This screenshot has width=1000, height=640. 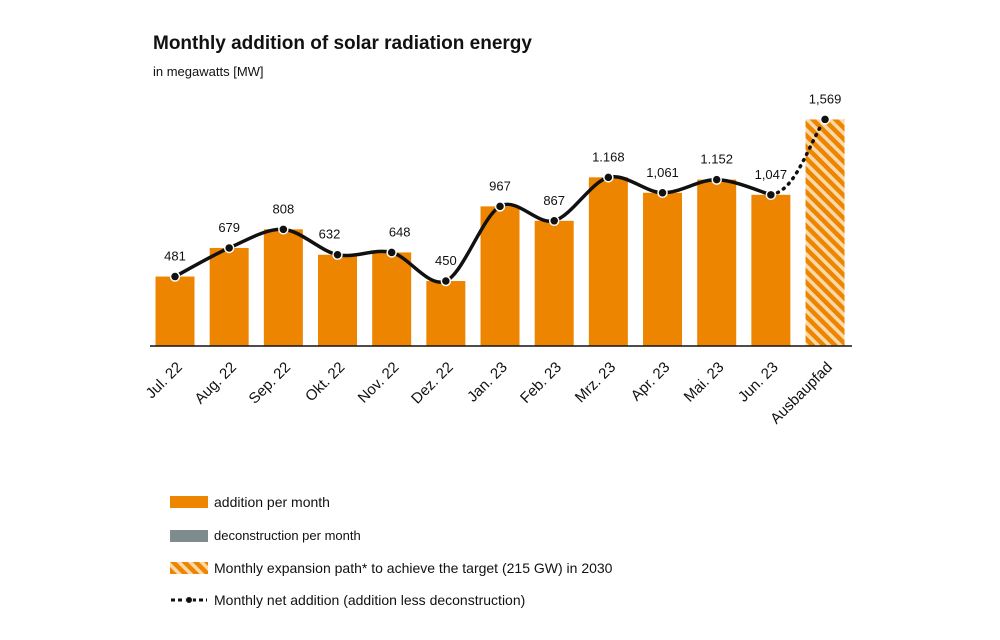 I want to click on legend-label: addition per month, so click(x=272, y=502).